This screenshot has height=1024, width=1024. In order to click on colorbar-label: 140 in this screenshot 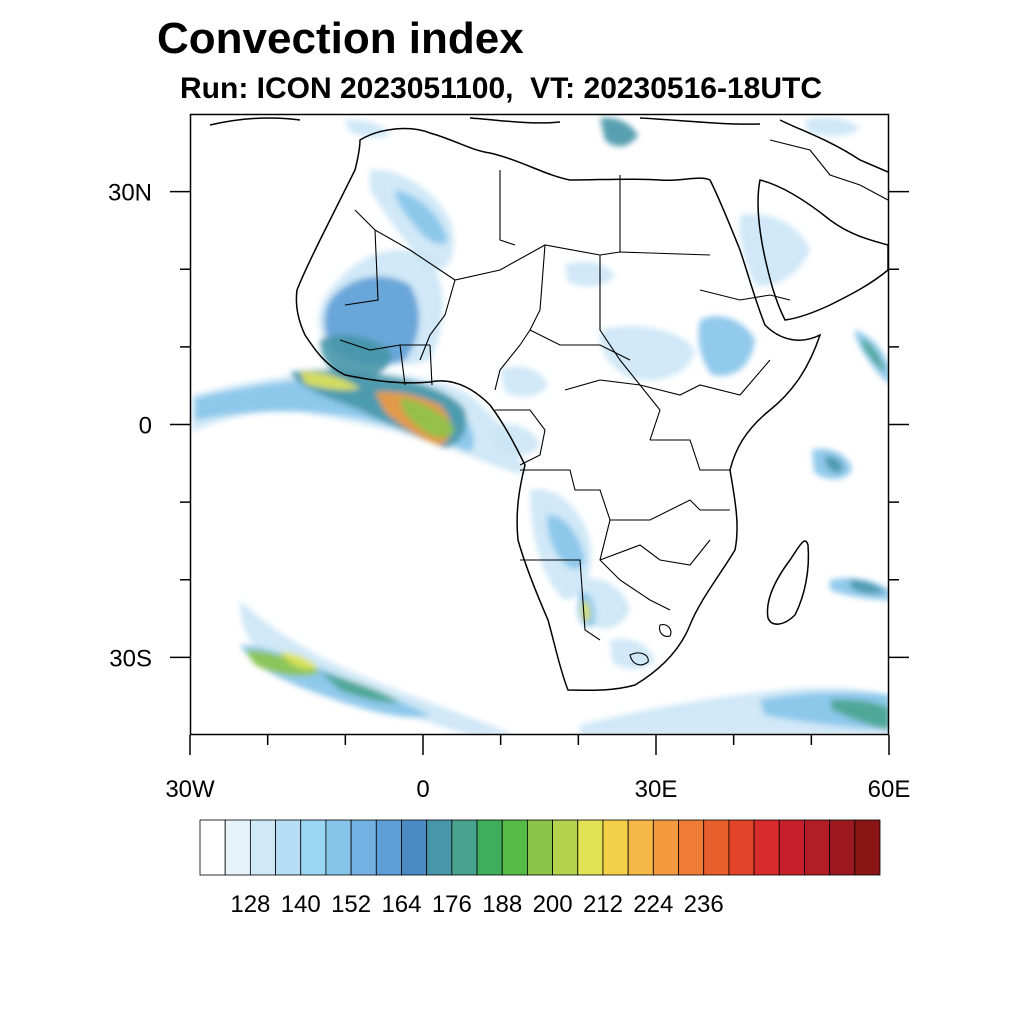, I will do `click(301, 904)`.